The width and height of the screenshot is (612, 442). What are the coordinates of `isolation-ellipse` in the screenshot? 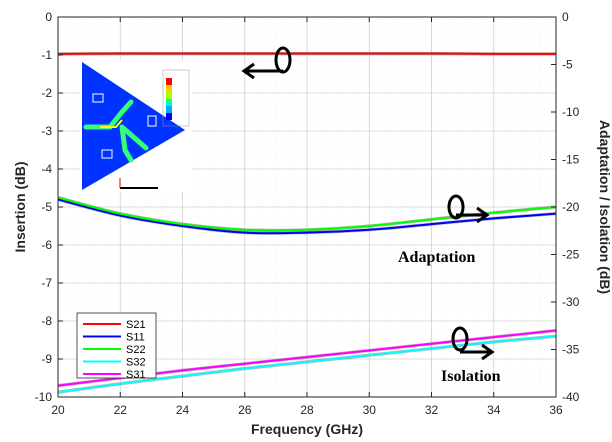 It's located at (460, 339).